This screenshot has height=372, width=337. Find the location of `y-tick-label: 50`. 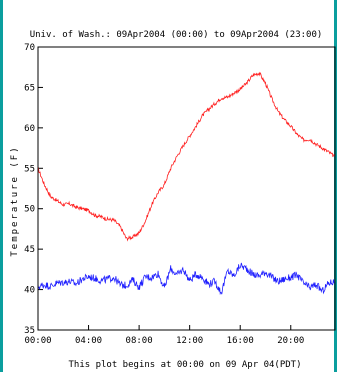

y-tick-label: 50 is located at coordinates (29, 210).